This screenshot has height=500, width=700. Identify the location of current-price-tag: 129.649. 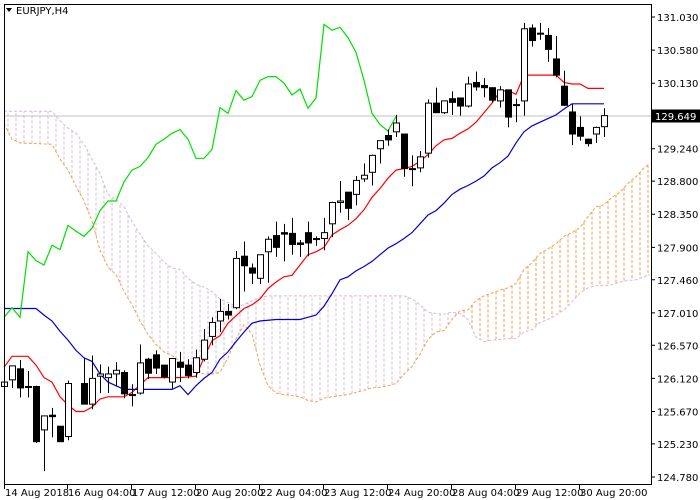
(676, 116).